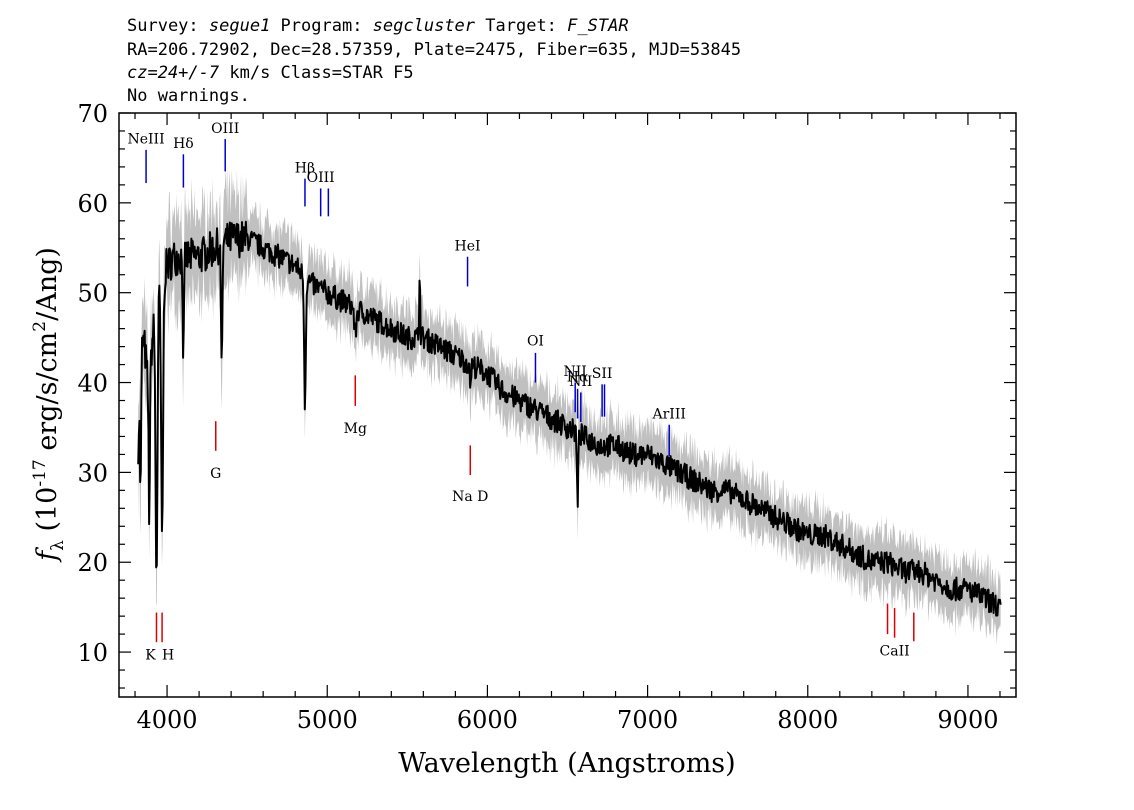 The height and width of the screenshot is (810, 1134). I want to click on absorption-label: Na D, so click(470, 497).